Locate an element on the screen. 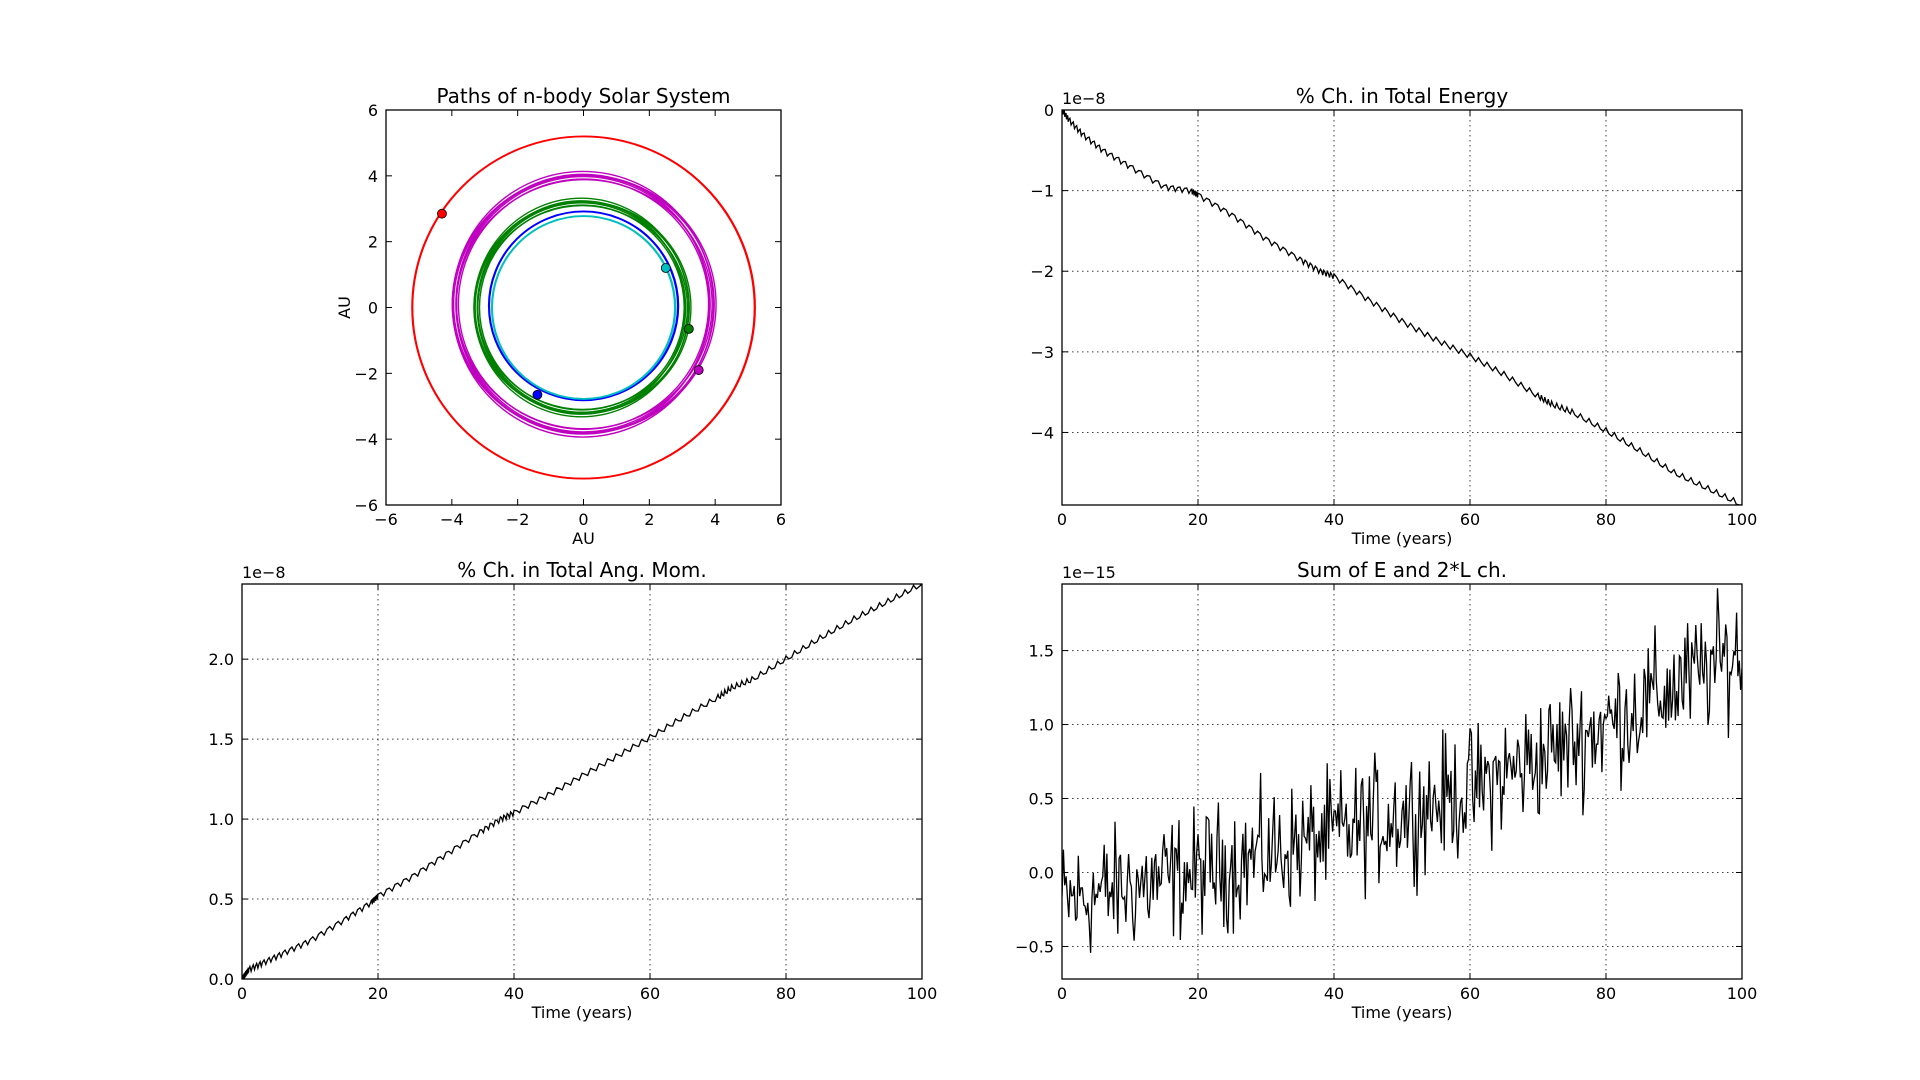 The image size is (1920, 1080). chart-title: Sum of E and 2*L ch. is located at coordinates (1402, 570).